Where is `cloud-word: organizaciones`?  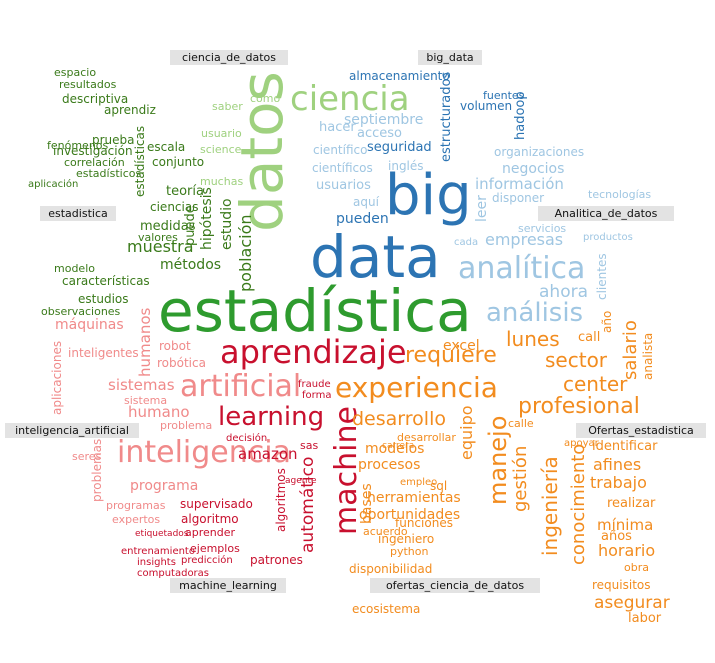
cloud-word: organizaciones is located at coordinates (539, 152).